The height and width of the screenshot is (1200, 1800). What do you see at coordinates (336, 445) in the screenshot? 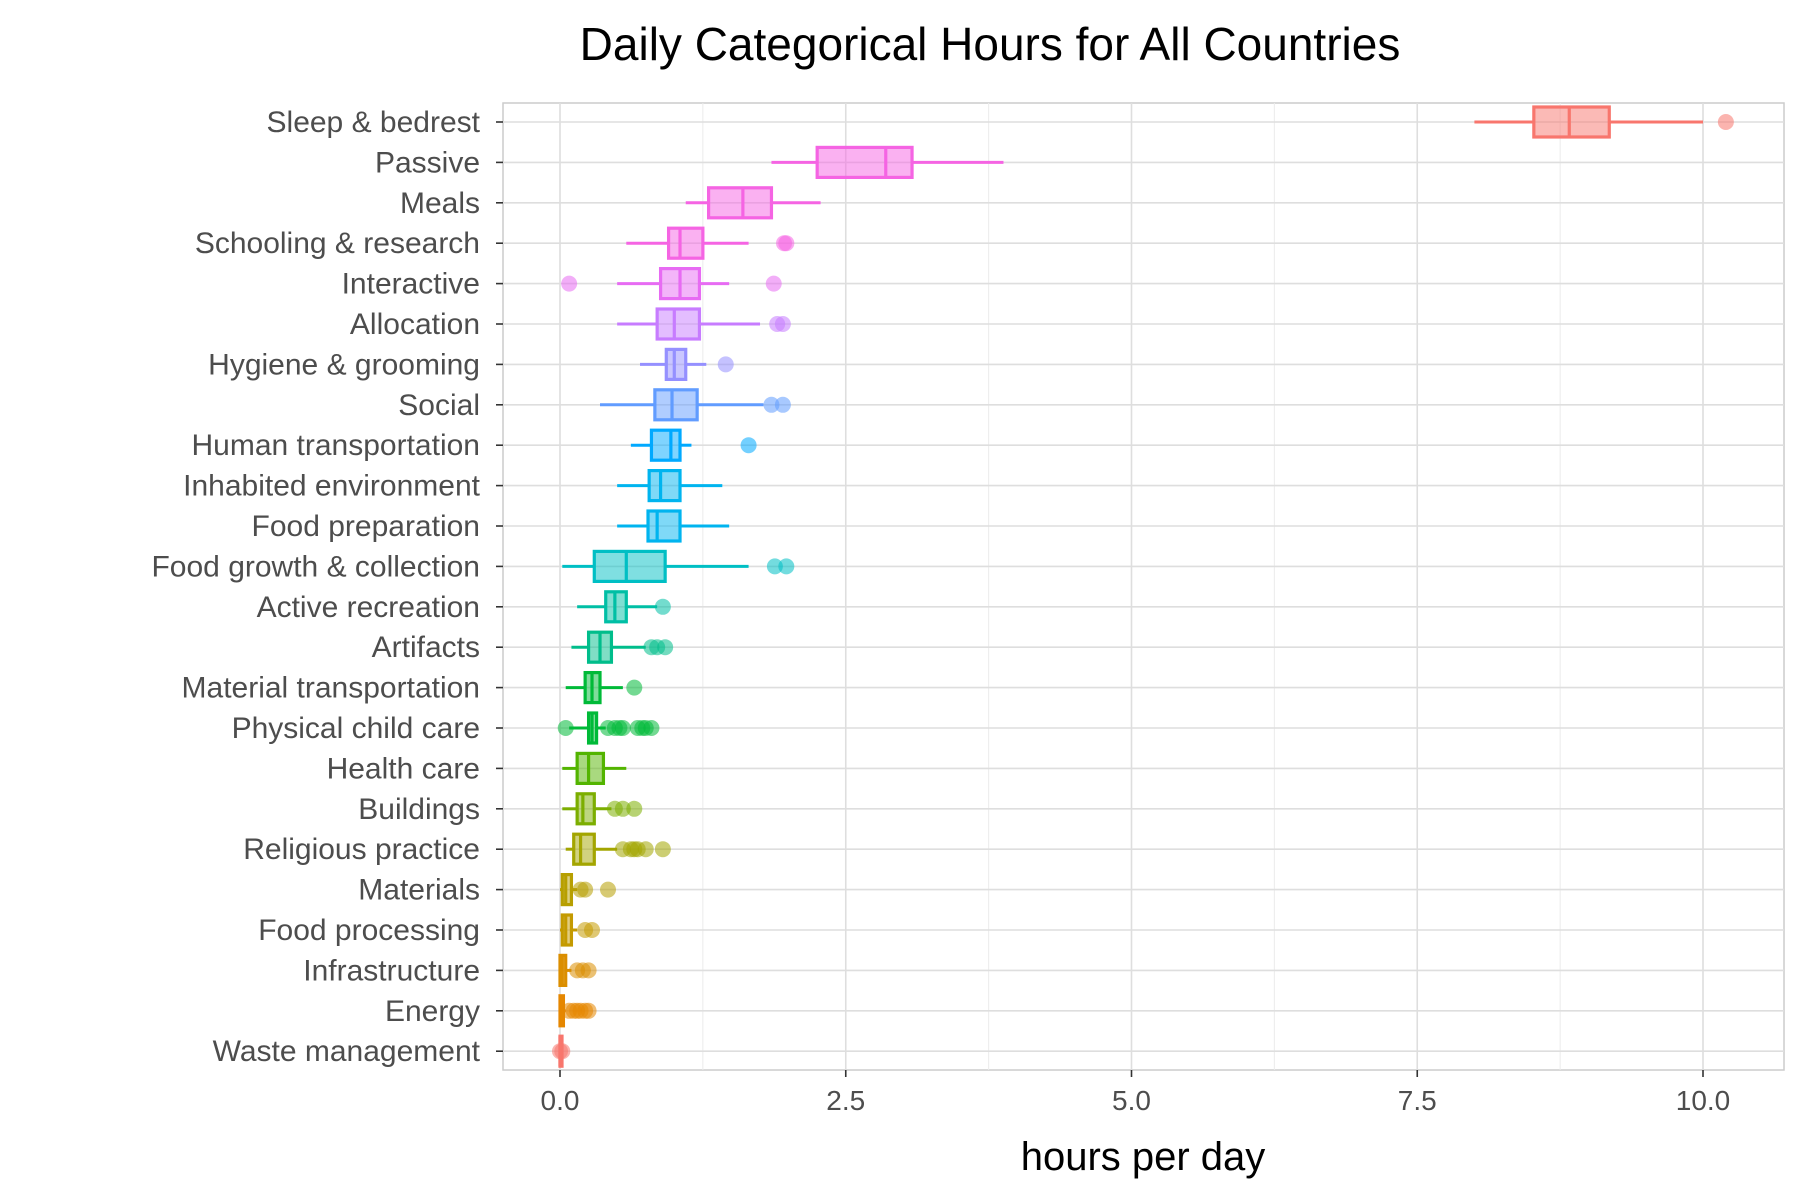
I see `category-label: Human transportation` at bounding box center [336, 445].